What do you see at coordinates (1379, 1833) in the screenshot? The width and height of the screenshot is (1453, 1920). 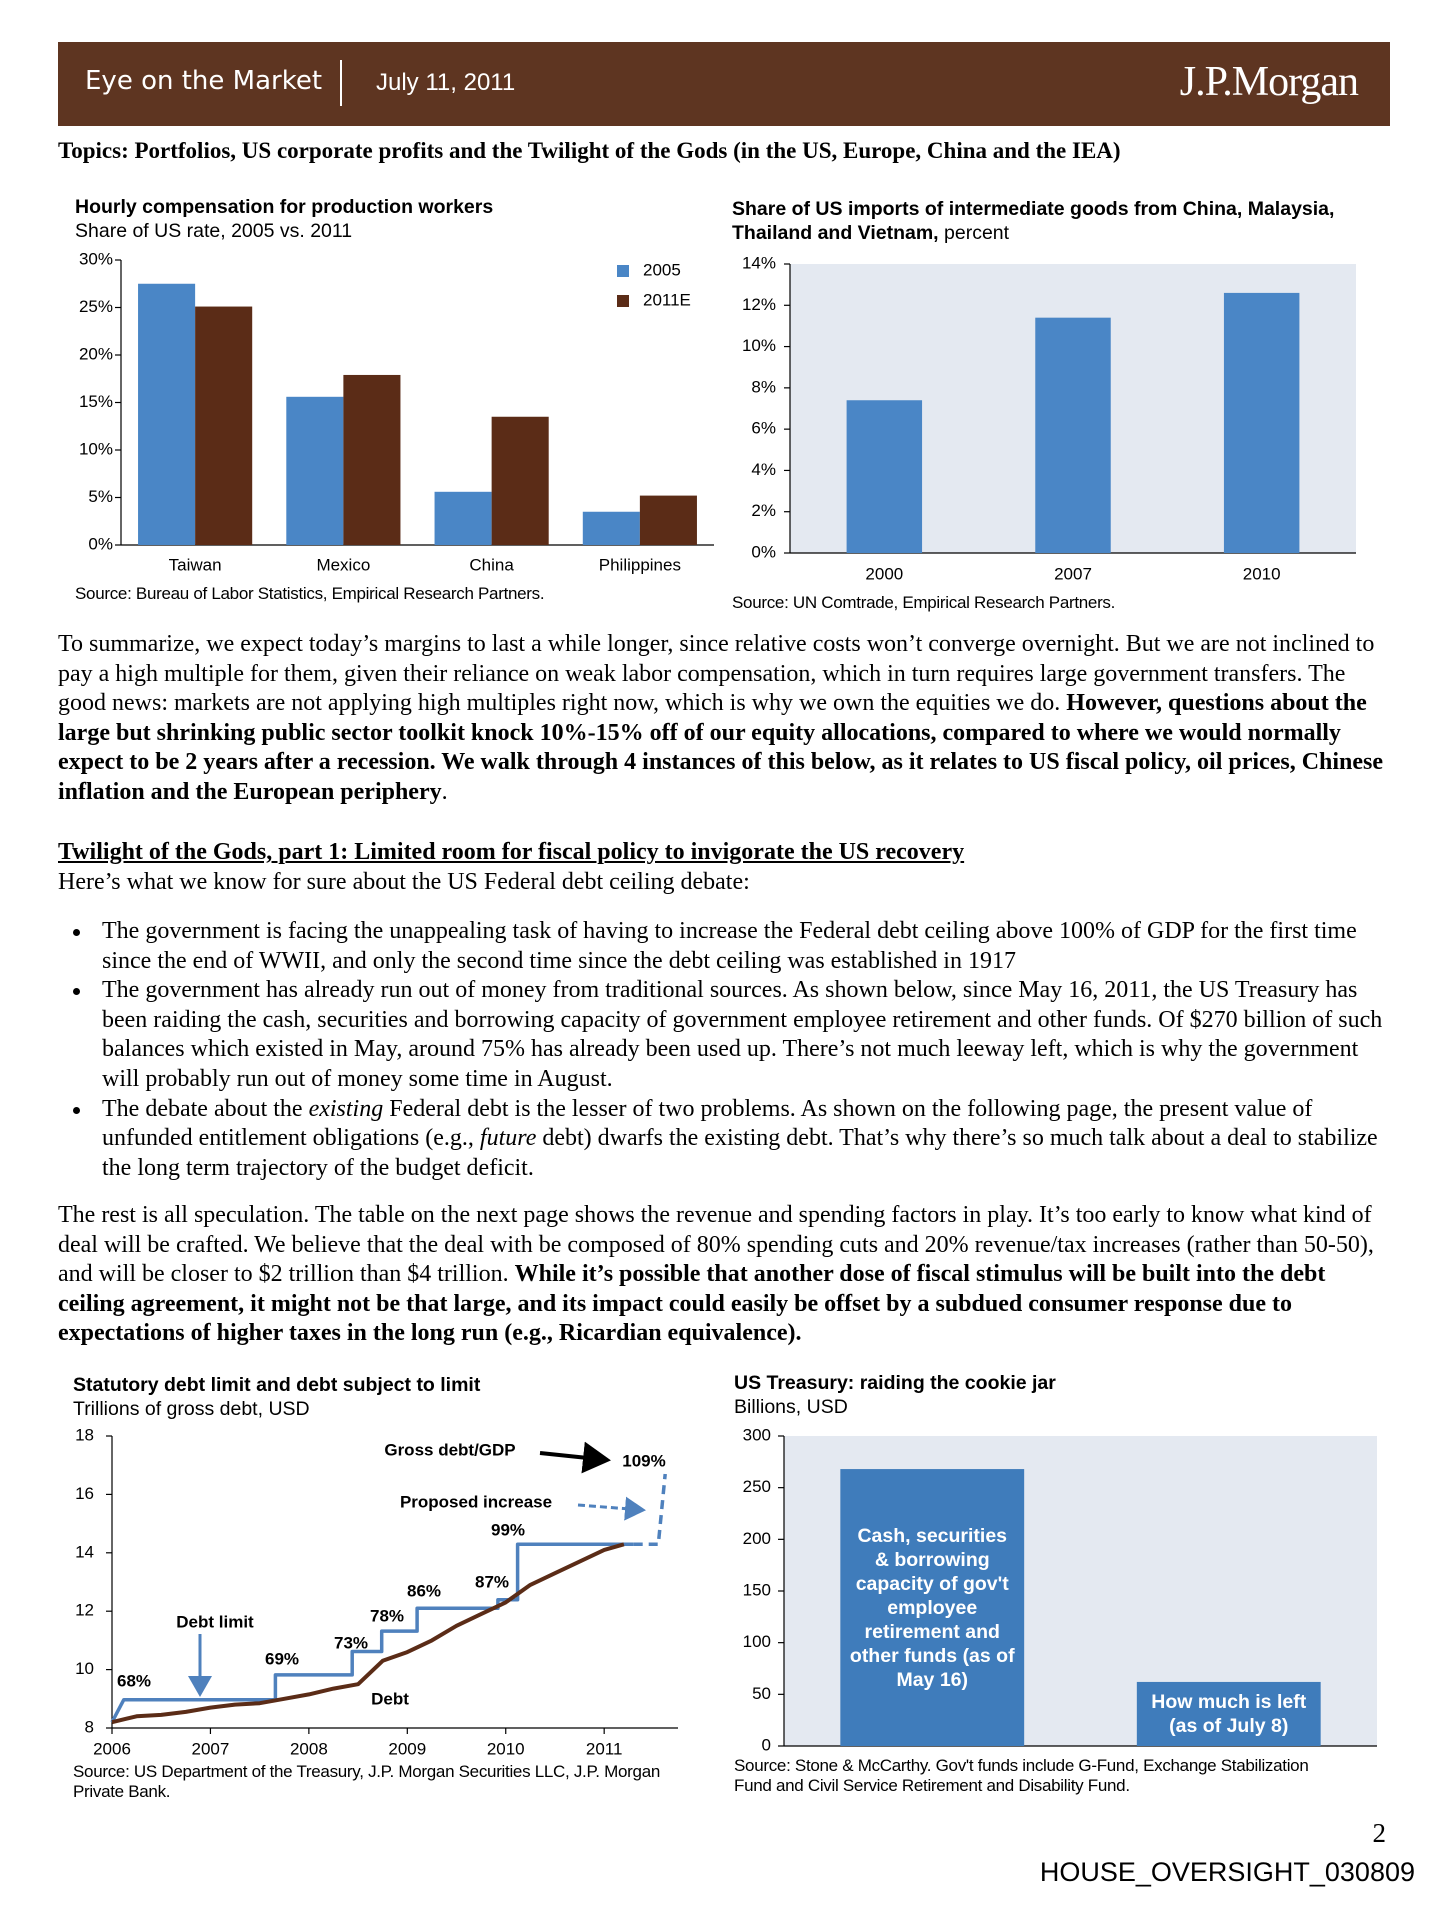 I see `page-number: 2` at bounding box center [1379, 1833].